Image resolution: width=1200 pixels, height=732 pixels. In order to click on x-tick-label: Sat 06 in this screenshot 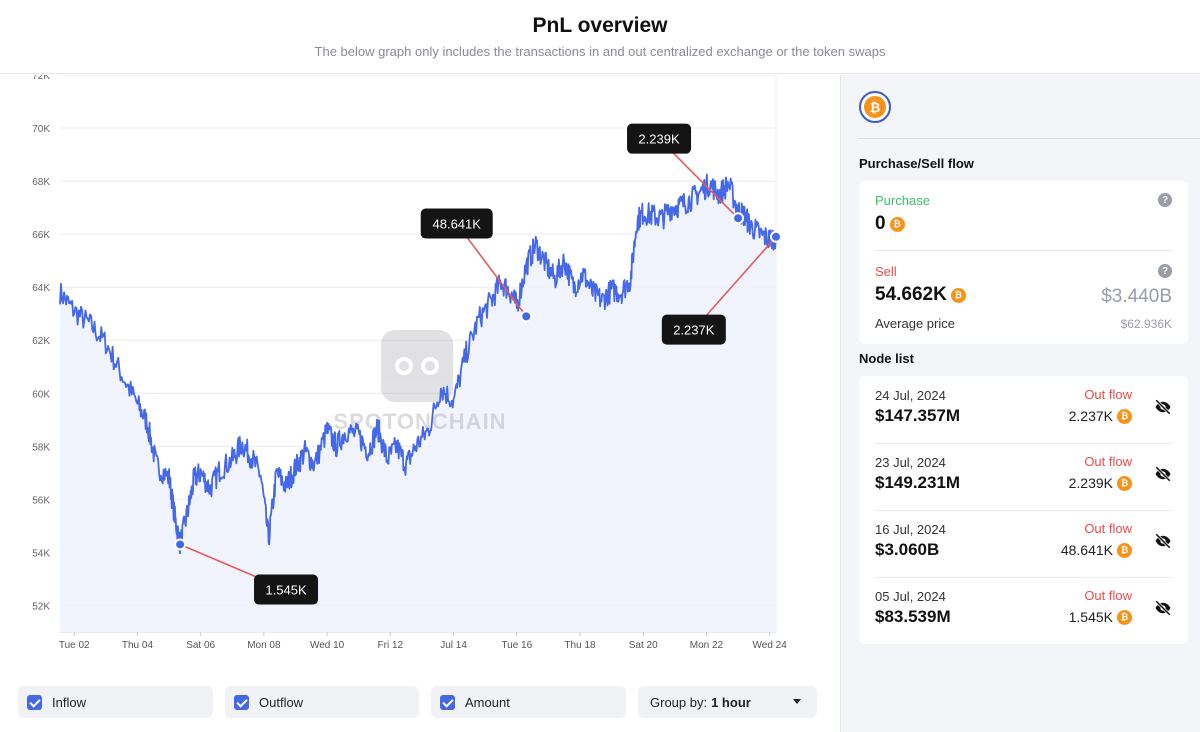, I will do `click(200, 645)`.